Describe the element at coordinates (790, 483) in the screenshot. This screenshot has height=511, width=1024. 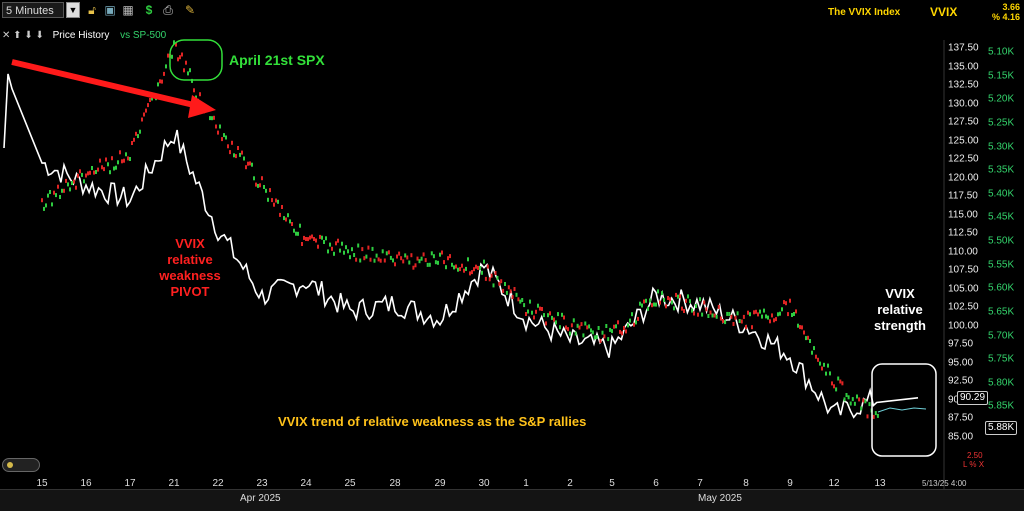
I see `x-tick-label: 9` at that location.